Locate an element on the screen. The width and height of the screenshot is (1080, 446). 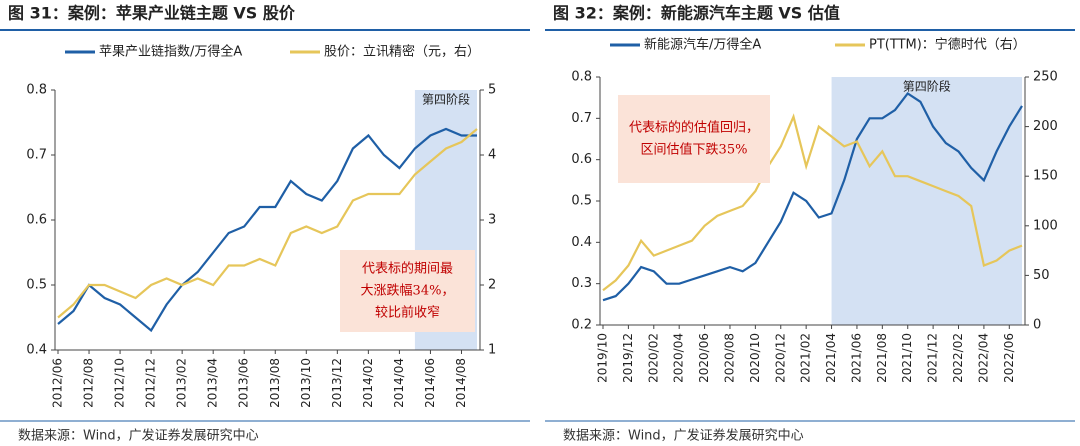
y2-tick-label: 200 is located at coordinates (1045, 126).